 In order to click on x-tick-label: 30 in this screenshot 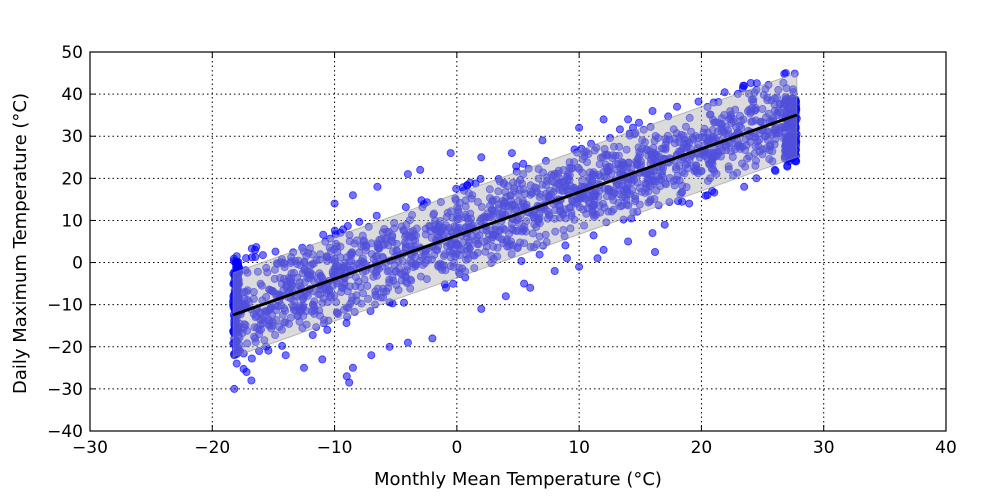, I will do `click(824, 448)`.